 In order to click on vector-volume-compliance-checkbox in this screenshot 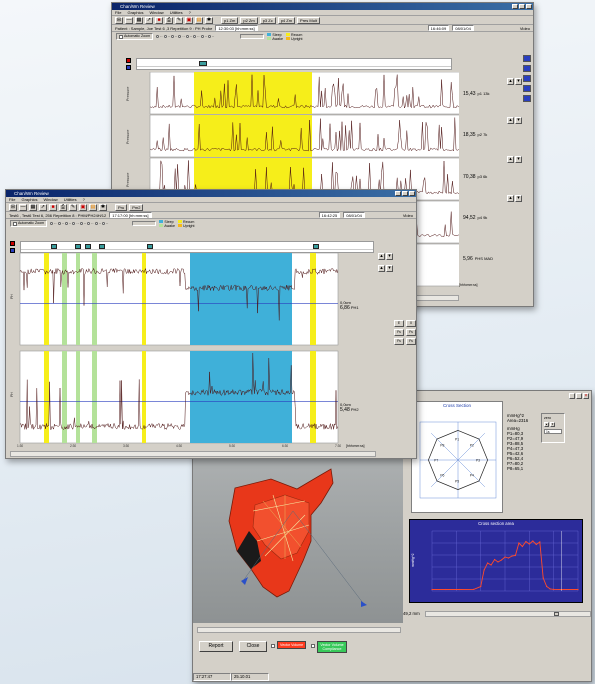, I will do `click(313, 646)`.